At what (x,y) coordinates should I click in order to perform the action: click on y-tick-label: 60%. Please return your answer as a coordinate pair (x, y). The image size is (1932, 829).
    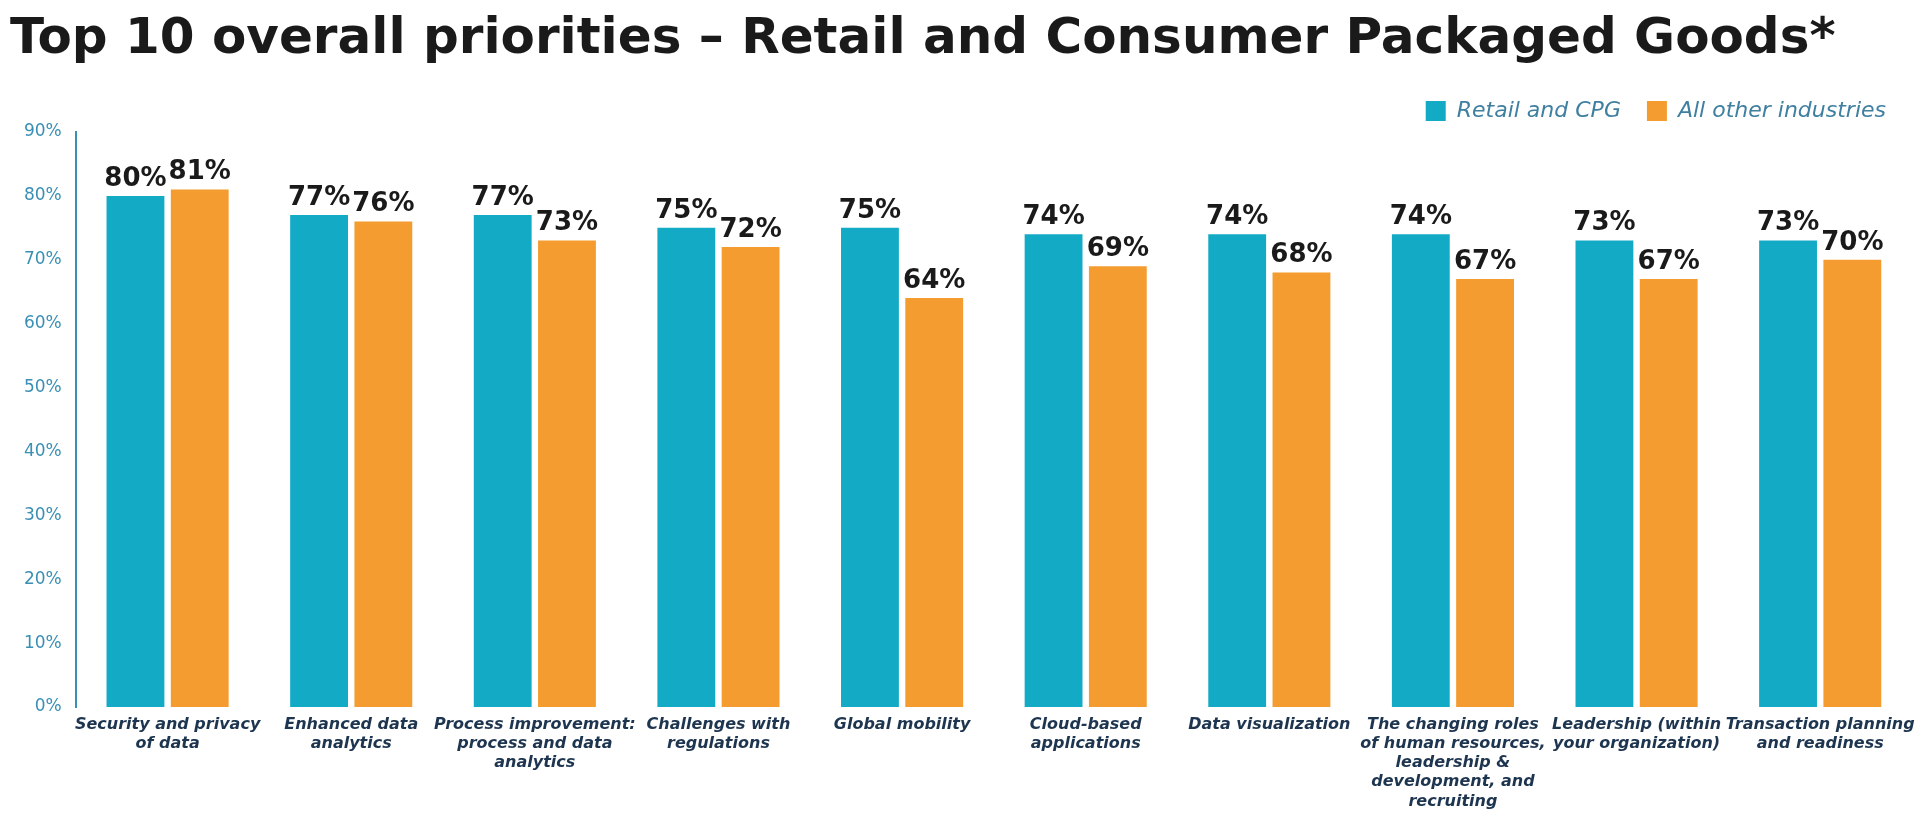
    Looking at the image, I should click on (42, 322).